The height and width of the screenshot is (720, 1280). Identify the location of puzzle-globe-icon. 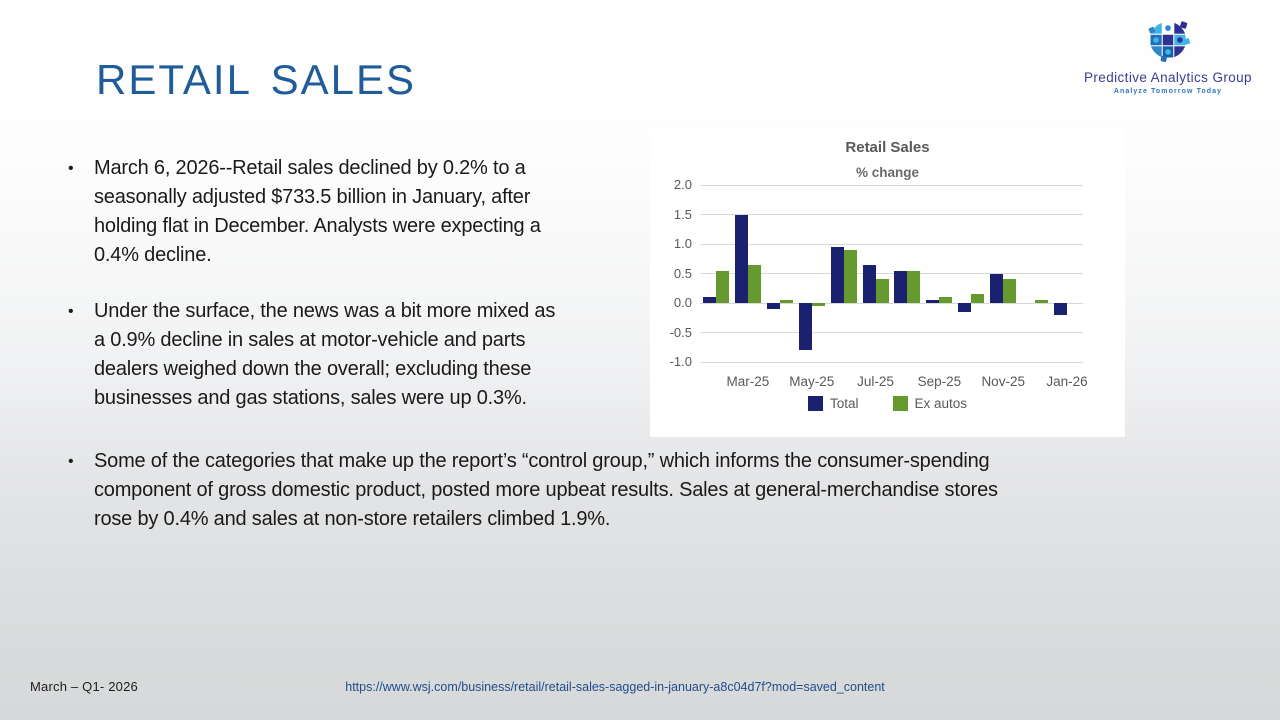
(1169, 42).